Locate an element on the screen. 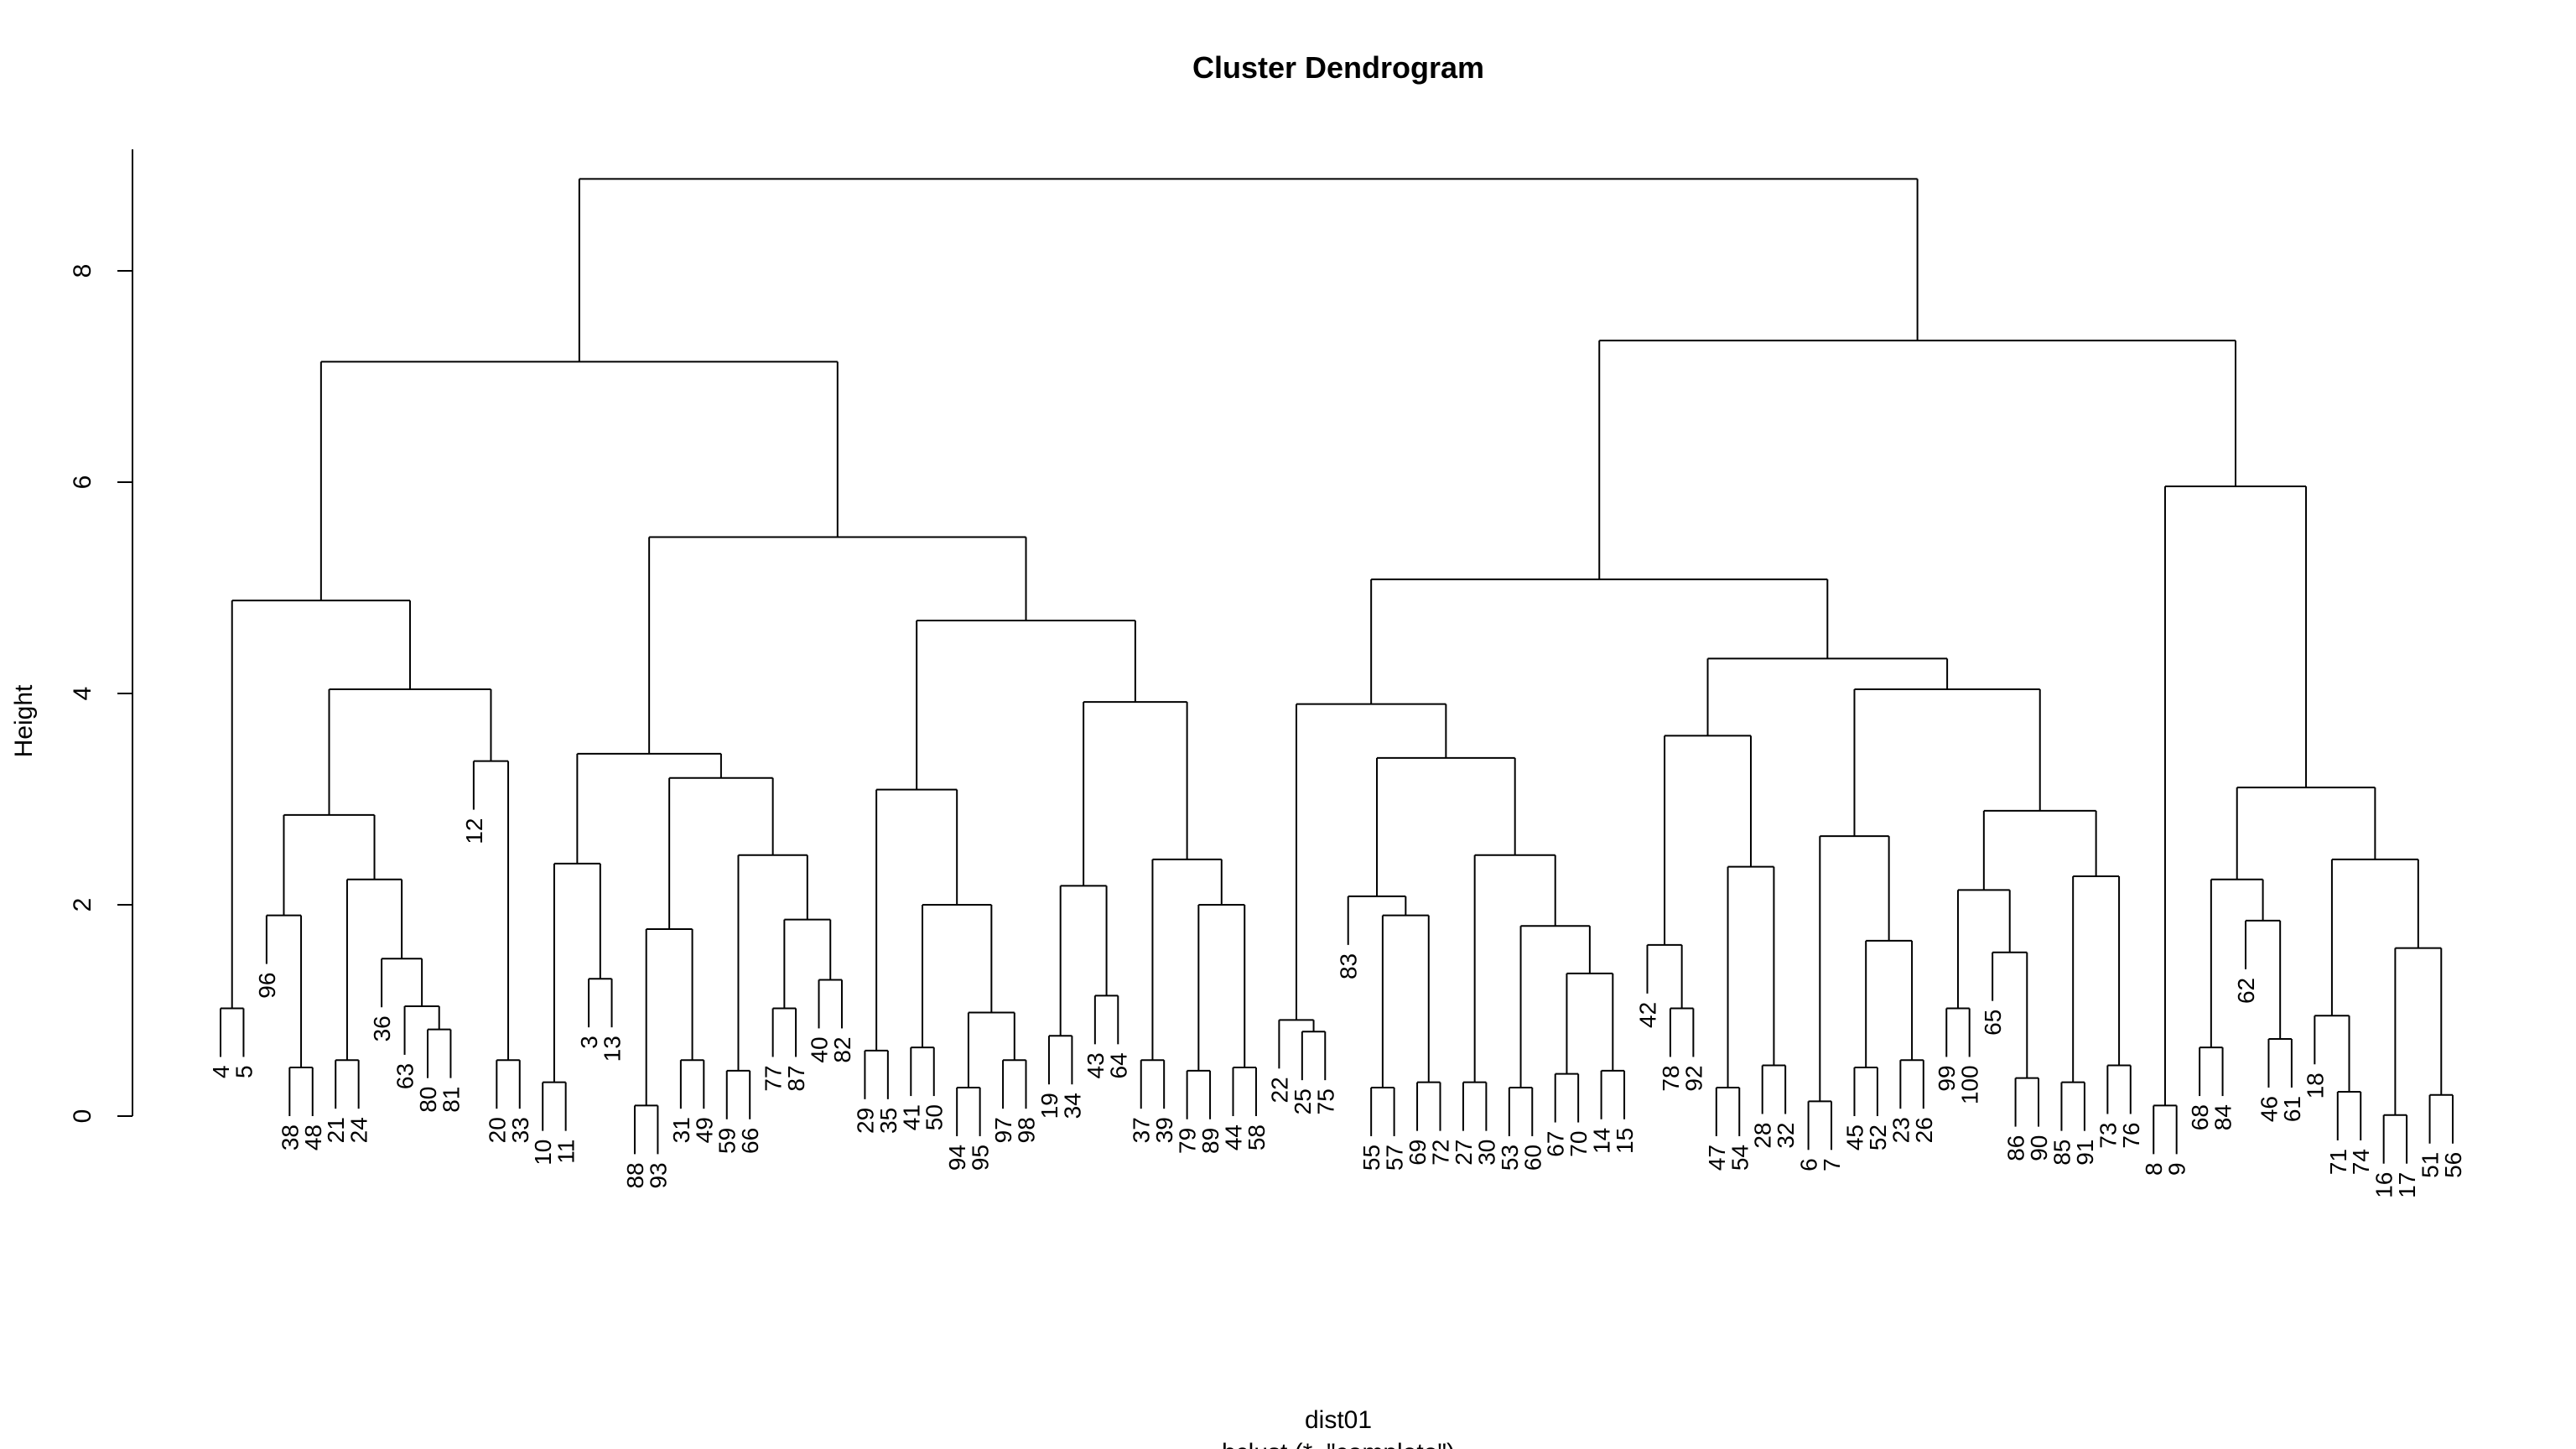 The width and height of the screenshot is (2576, 1449). leaf-label: 60 is located at coordinates (1532, 1158).